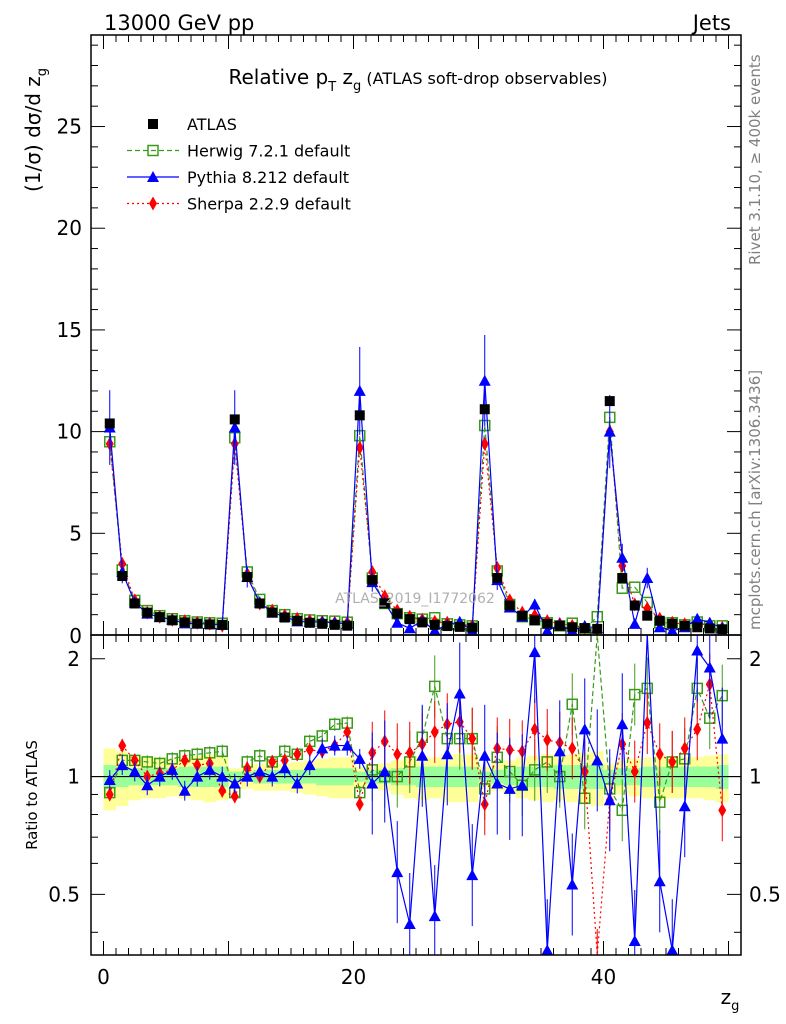  Describe the element at coordinates (33, 134) in the screenshot. I see `y-axis-title-main: (1/σ) dσ/d z` at that location.